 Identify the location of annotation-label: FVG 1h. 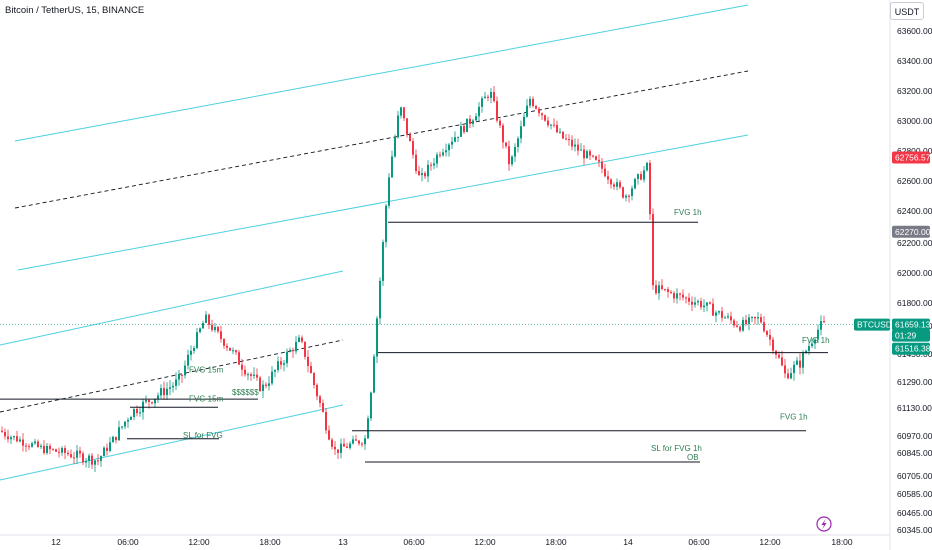
(688, 212).